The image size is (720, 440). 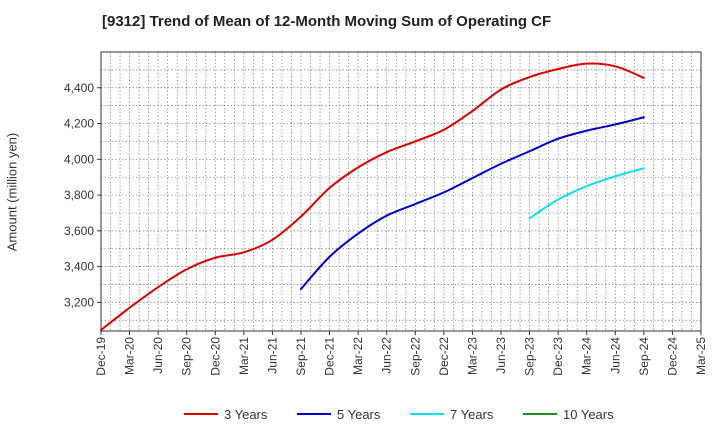 I want to click on x-tick-label: Dec-19, so click(x=101, y=356).